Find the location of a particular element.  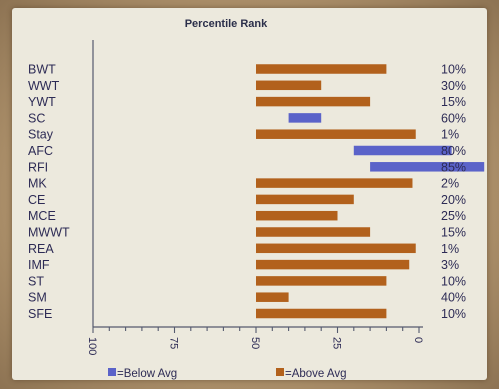

bar-mwwt is located at coordinates (313, 232).